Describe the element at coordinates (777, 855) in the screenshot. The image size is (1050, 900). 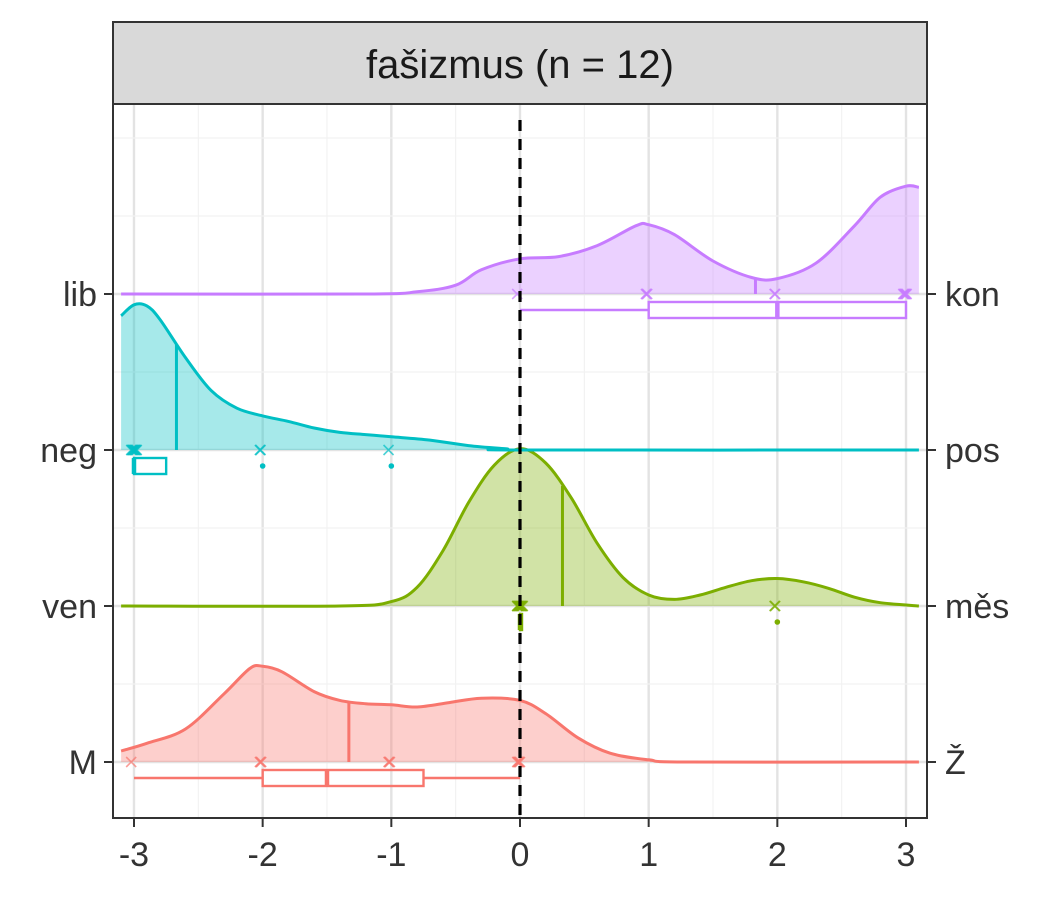
I see `x-tick-label: 2` at that location.